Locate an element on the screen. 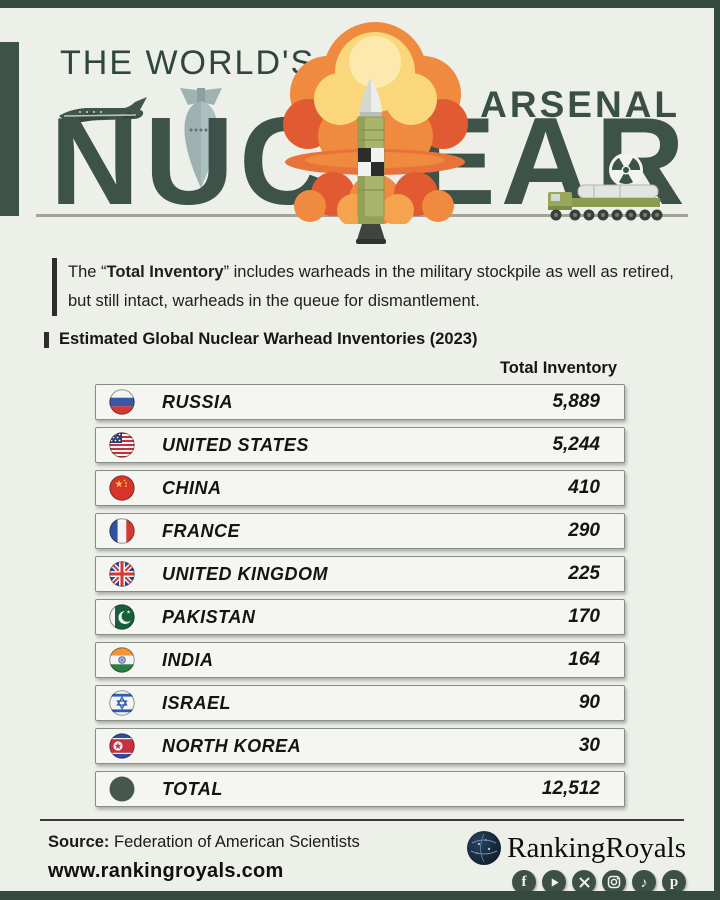  title-arsenal: ARSENAL is located at coordinates (580, 104).